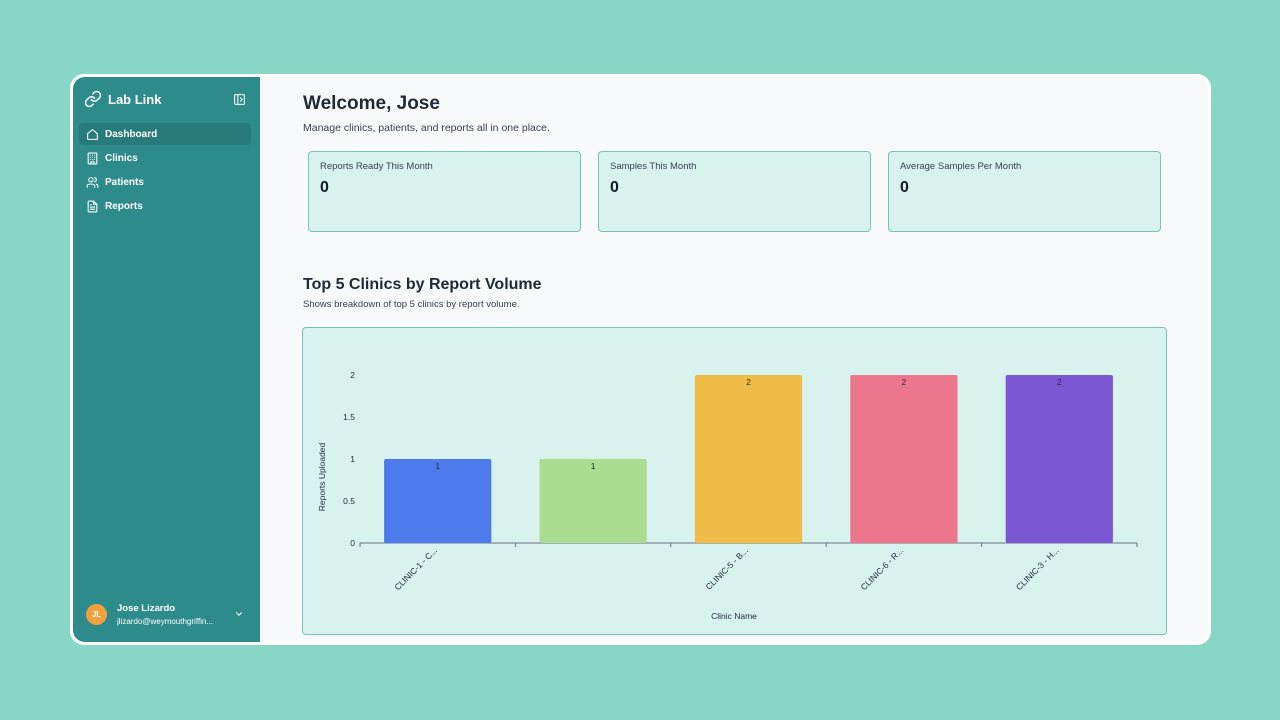 The image size is (1280, 720). I want to click on stat-card-label: Samples This Month, so click(653, 166).